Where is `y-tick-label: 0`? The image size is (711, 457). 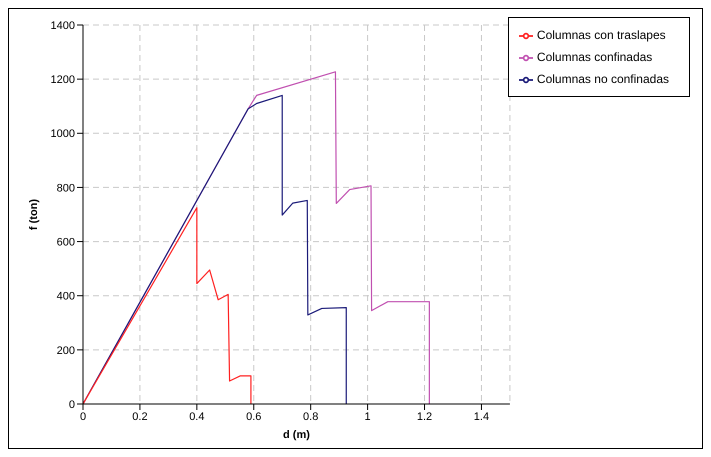 y-tick-label: 0 is located at coordinates (71, 404).